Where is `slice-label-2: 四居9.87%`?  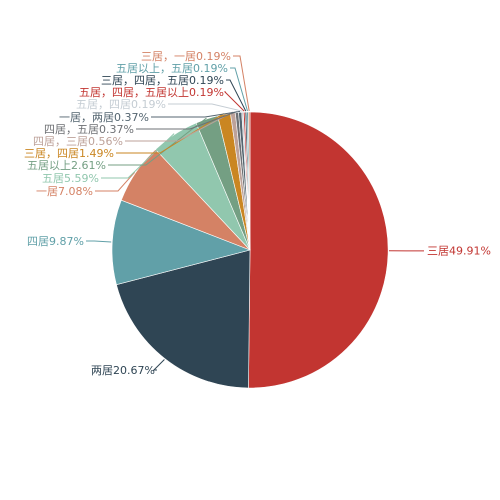
slice-label-2: 四居9.87% is located at coordinates (55, 241).